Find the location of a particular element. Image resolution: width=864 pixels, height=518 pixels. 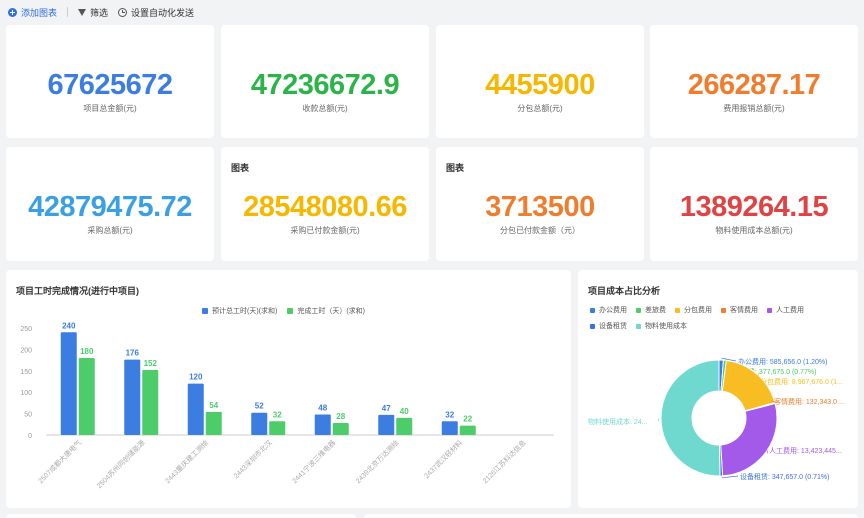

legend-label: 差旅费 is located at coordinates (655, 310).